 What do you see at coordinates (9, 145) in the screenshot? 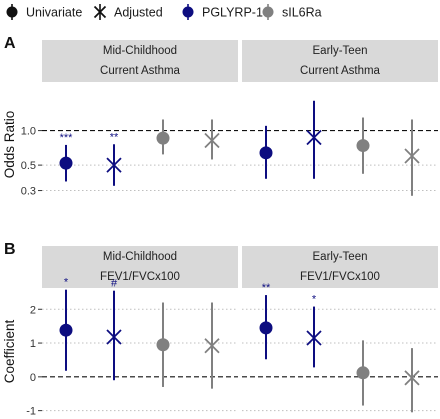
I see `y-axis-label: Odds Ratio` at bounding box center [9, 145].